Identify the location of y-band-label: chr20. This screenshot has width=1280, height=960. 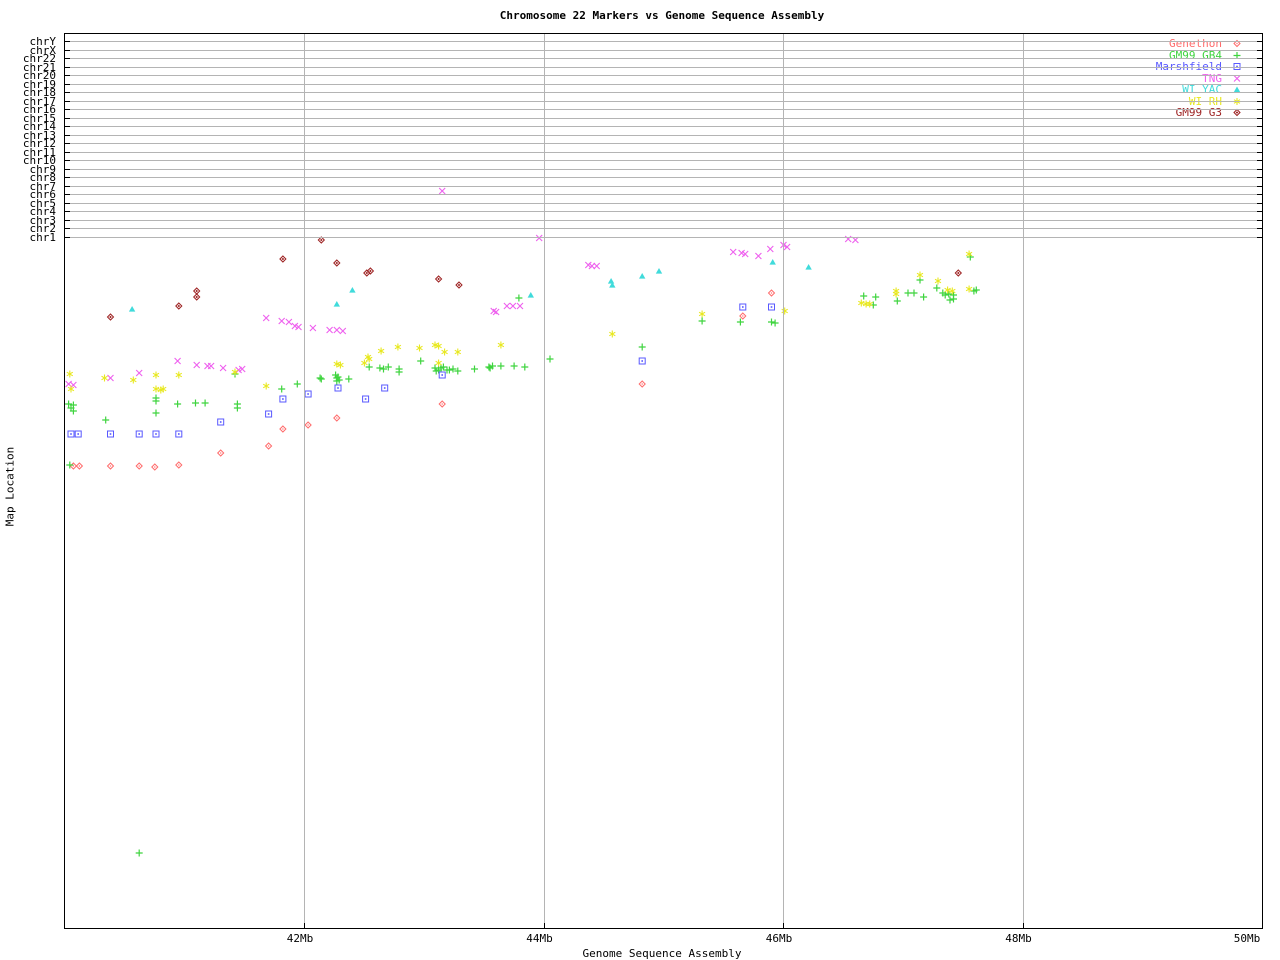
(39, 75).